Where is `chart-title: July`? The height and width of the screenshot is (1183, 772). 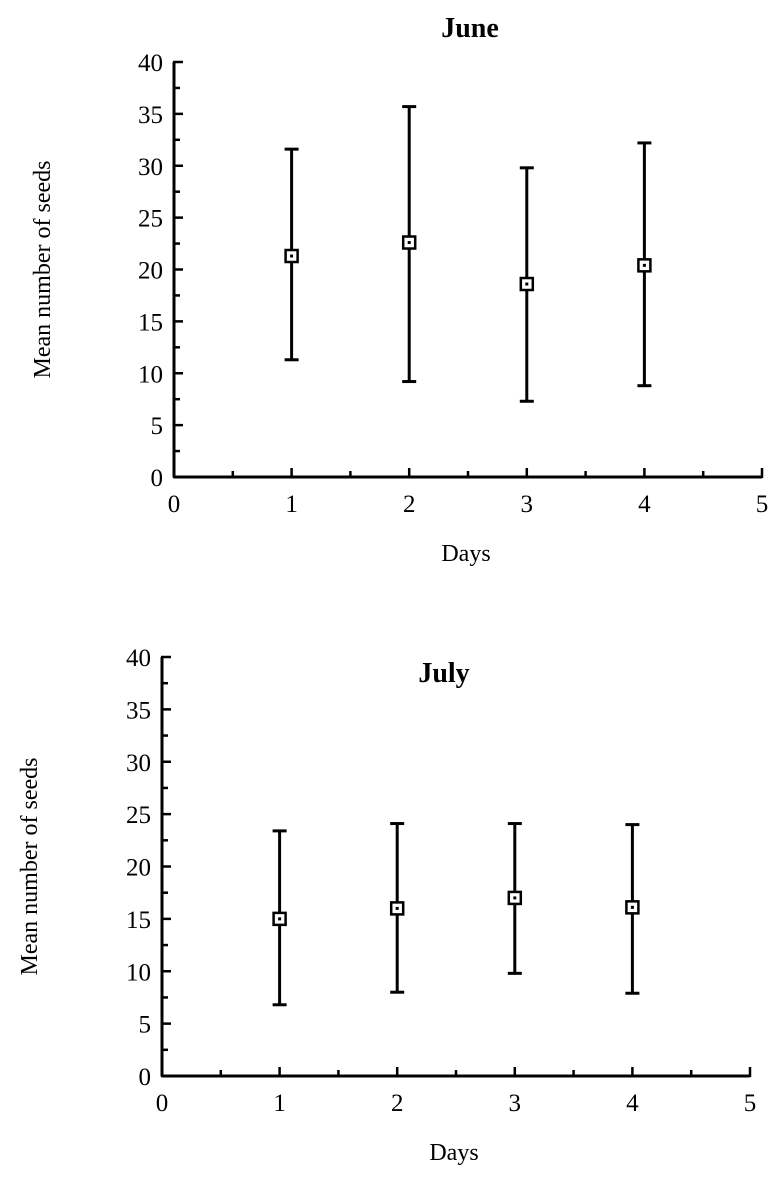
chart-title: July is located at coordinates (443, 673).